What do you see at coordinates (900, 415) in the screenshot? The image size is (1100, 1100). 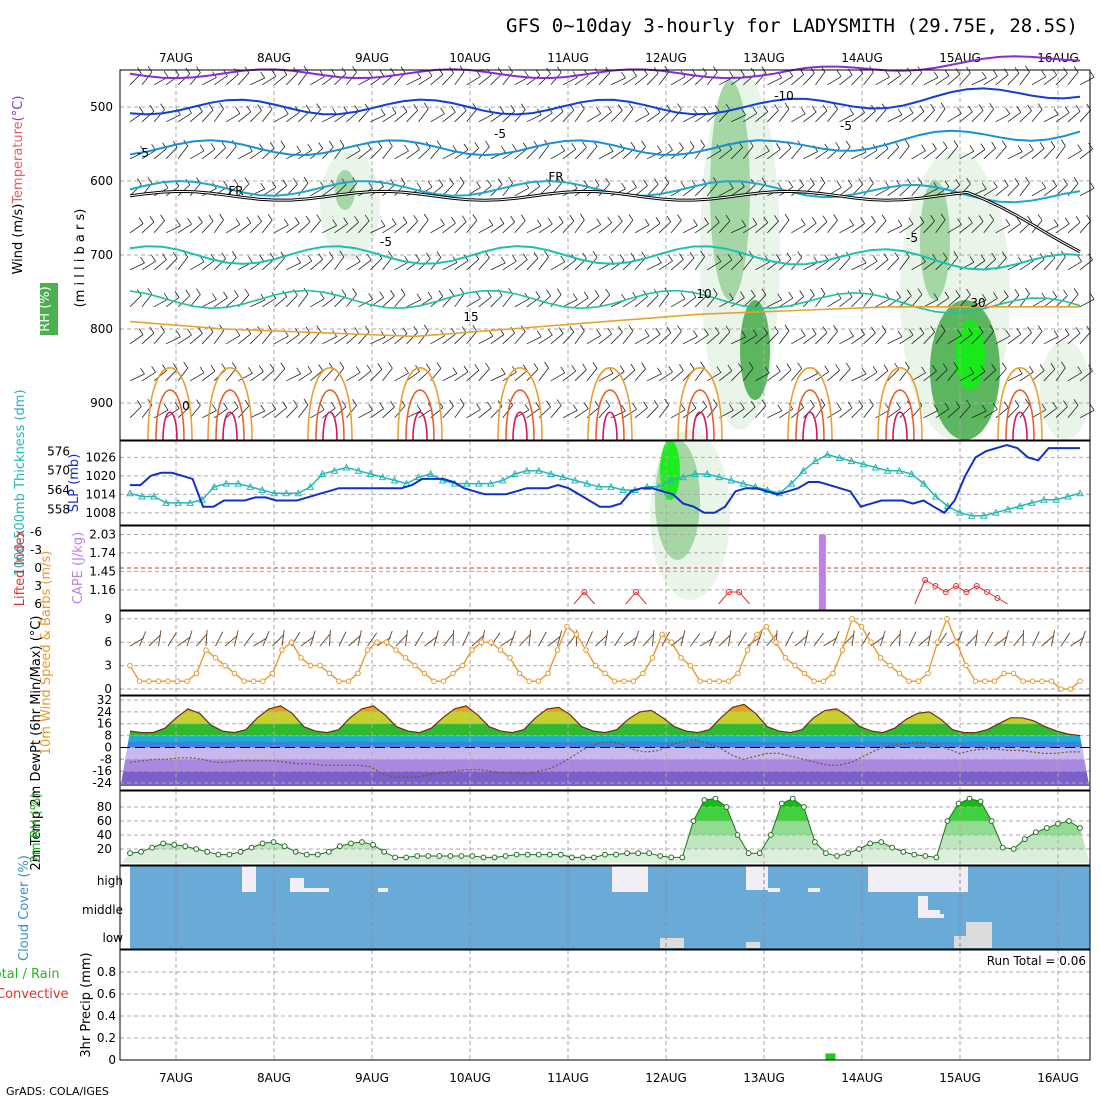 I see `temperature-contour-warm` at bounding box center [900, 415].